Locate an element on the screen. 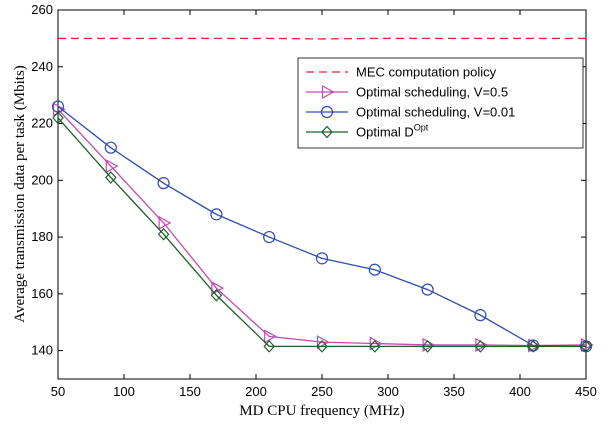 This screenshot has width=615, height=426. series-line is located at coordinates (322, 38).